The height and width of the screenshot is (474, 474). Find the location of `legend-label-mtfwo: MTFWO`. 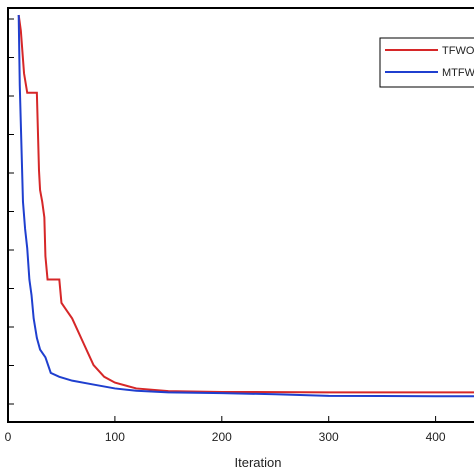

legend-label-mtfwo: MTFWO is located at coordinates (458, 73).